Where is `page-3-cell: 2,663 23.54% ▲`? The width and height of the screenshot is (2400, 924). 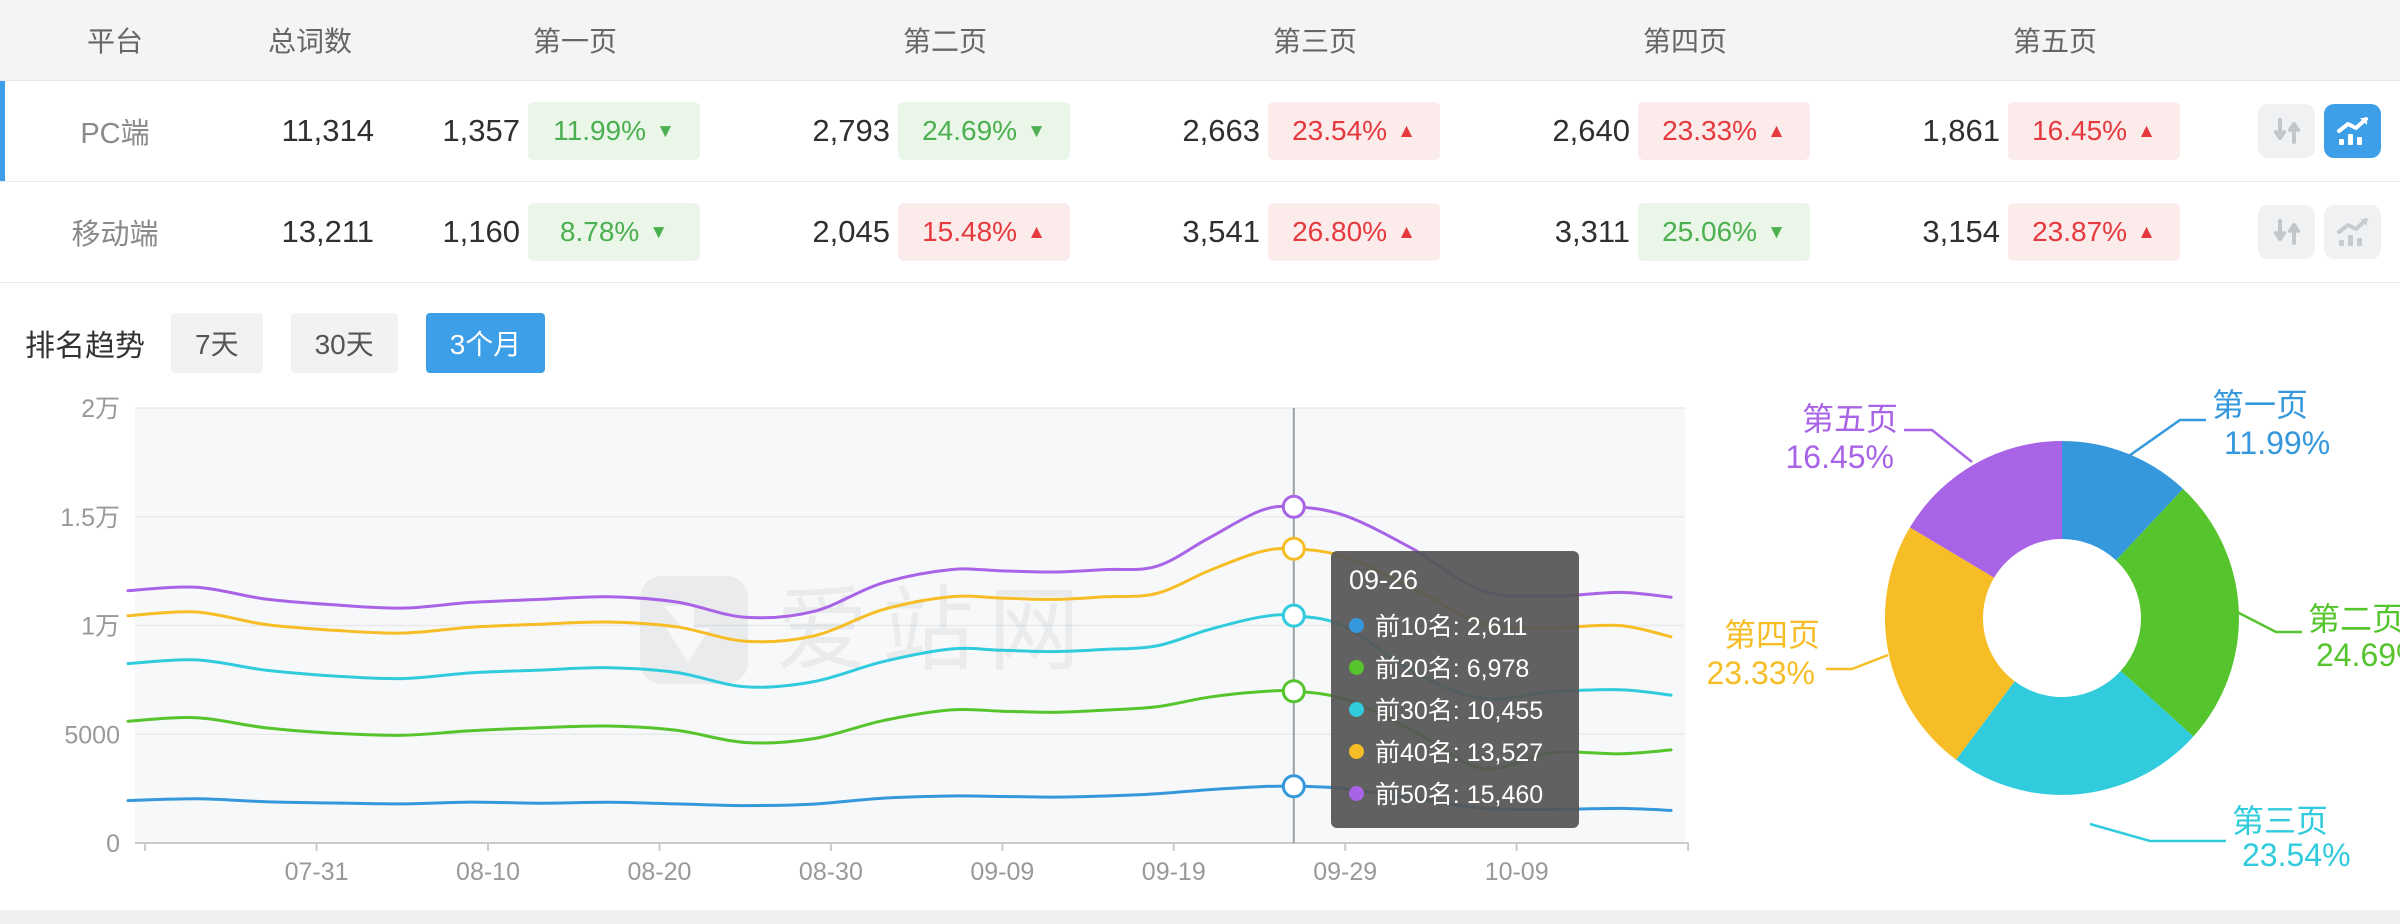 page-3-cell: 2,663 23.54% ▲ is located at coordinates (1315, 131).